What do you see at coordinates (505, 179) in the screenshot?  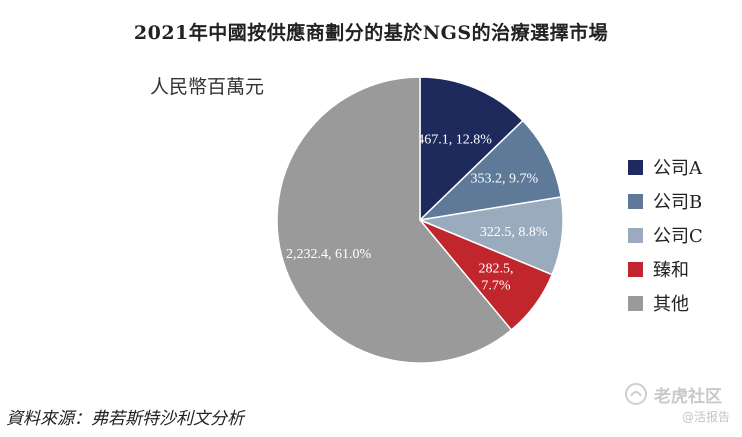 I see `pie-slice-label-2: 353.2, 9.7%` at bounding box center [505, 179].